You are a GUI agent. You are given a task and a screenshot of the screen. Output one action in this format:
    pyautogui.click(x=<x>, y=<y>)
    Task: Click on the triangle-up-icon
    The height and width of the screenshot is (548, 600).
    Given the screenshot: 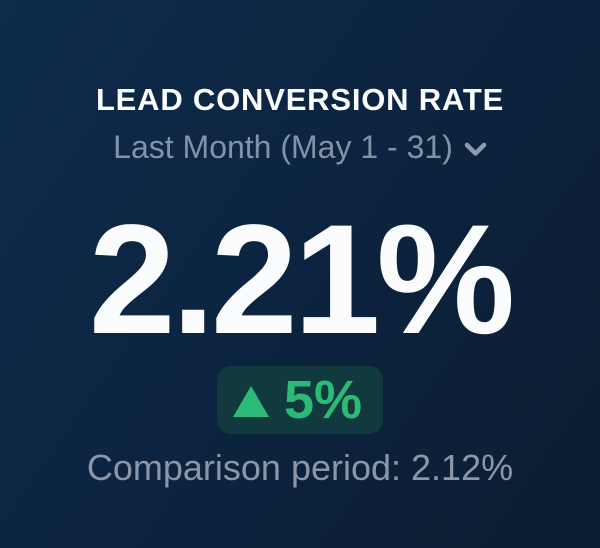 What is the action you would take?
    pyautogui.click(x=250, y=401)
    